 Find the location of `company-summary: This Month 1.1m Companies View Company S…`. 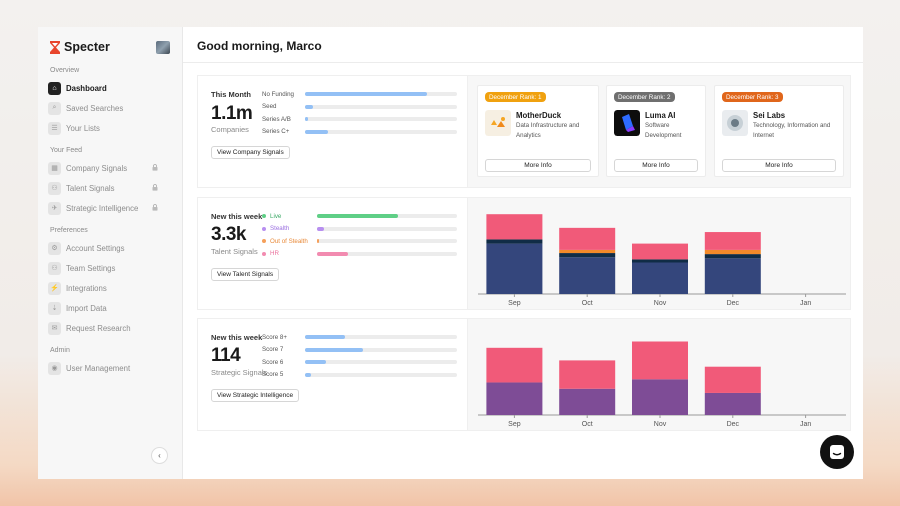

company-summary: This Month 1.1m Companies View Company S… is located at coordinates (333, 131).